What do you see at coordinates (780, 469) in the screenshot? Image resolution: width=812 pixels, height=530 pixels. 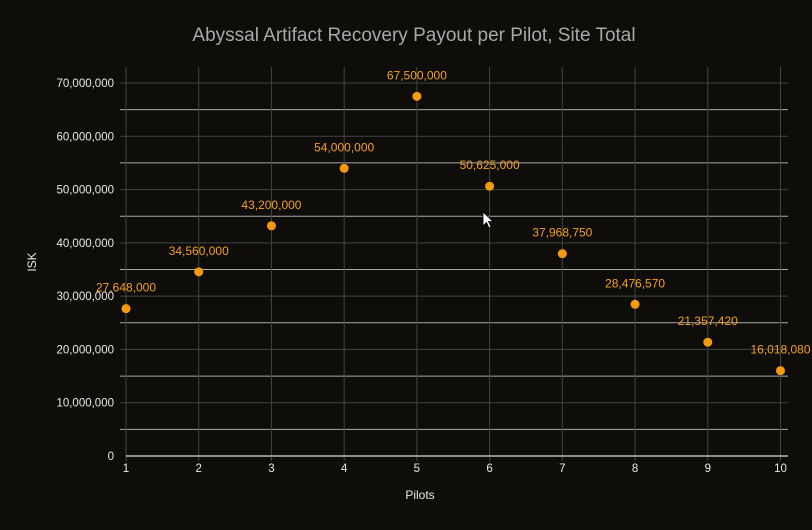 I see `x-tick-label: 10` at bounding box center [780, 469].